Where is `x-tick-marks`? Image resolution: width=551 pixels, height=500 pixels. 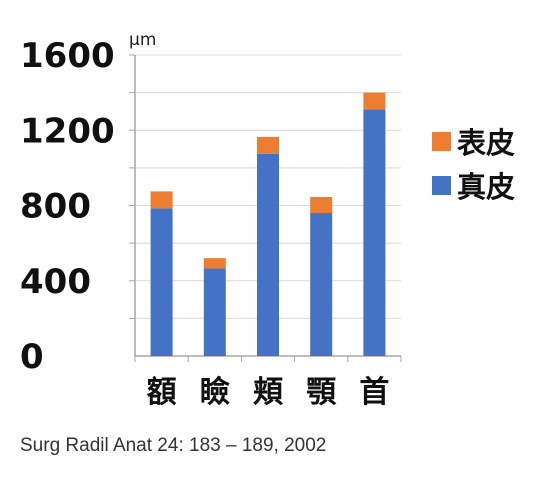 x-tick-marks is located at coordinates (268, 359).